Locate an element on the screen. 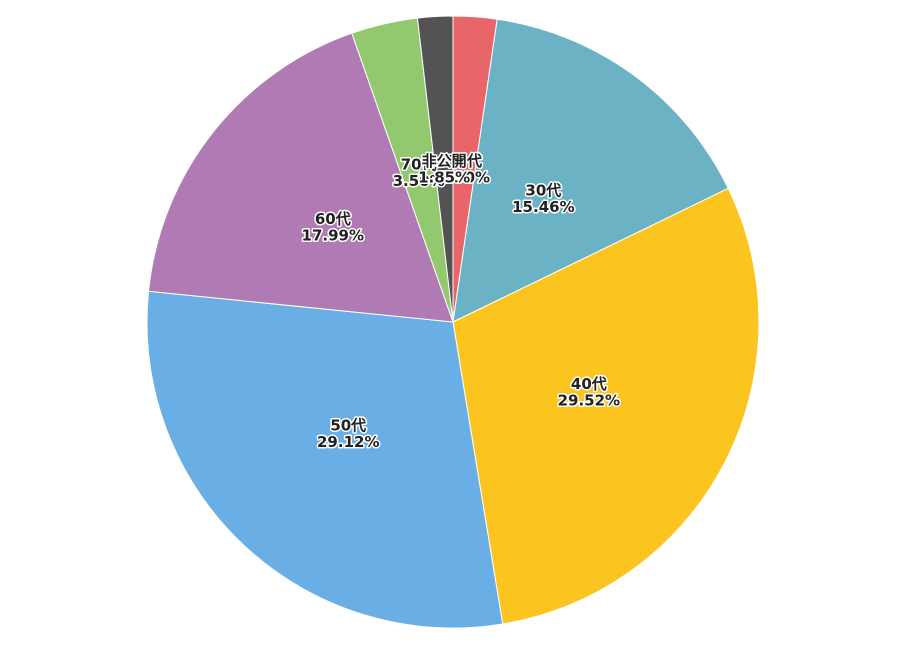 This screenshot has width=904, height=646. slice-label: 50代 29.12% is located at coordinates (348, 433).